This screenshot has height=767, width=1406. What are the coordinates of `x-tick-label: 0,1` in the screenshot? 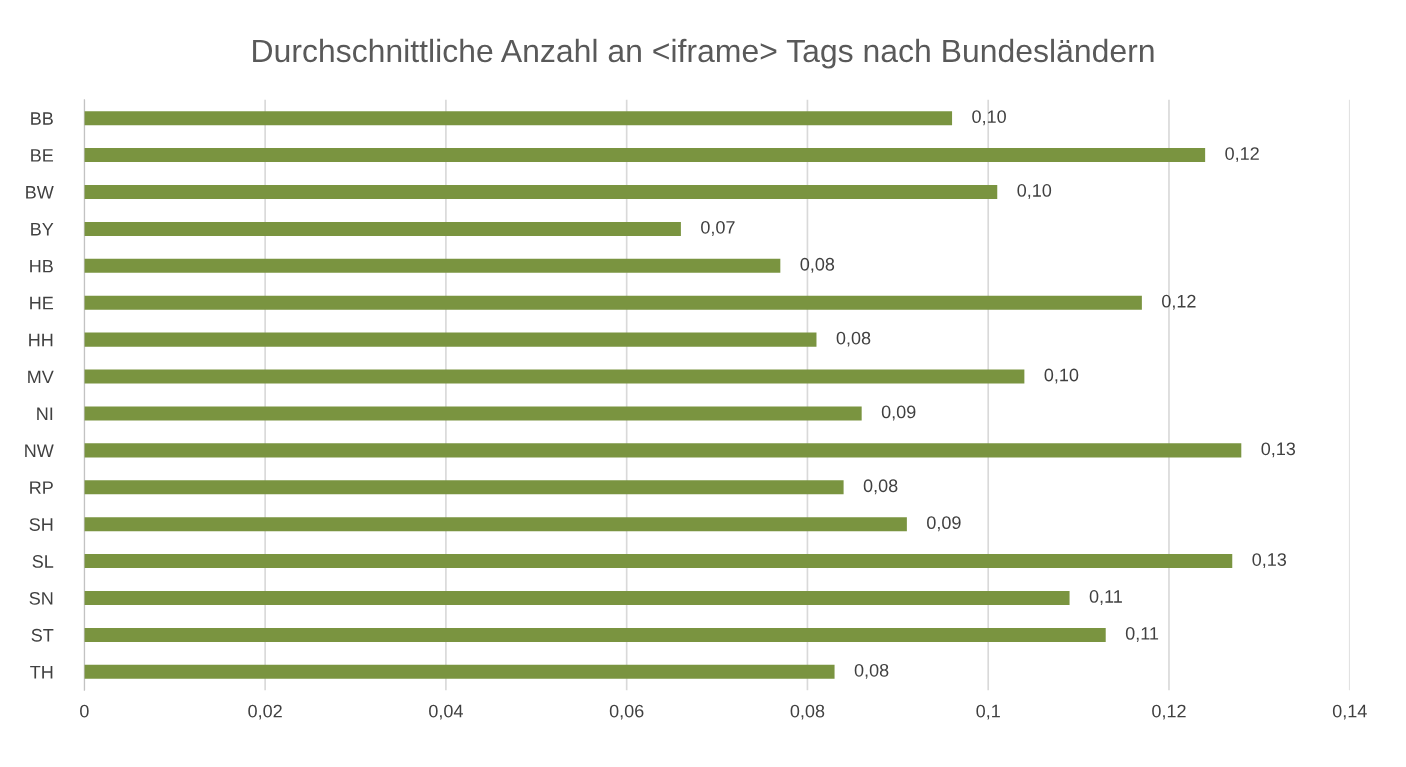 It's located at (988, 712).